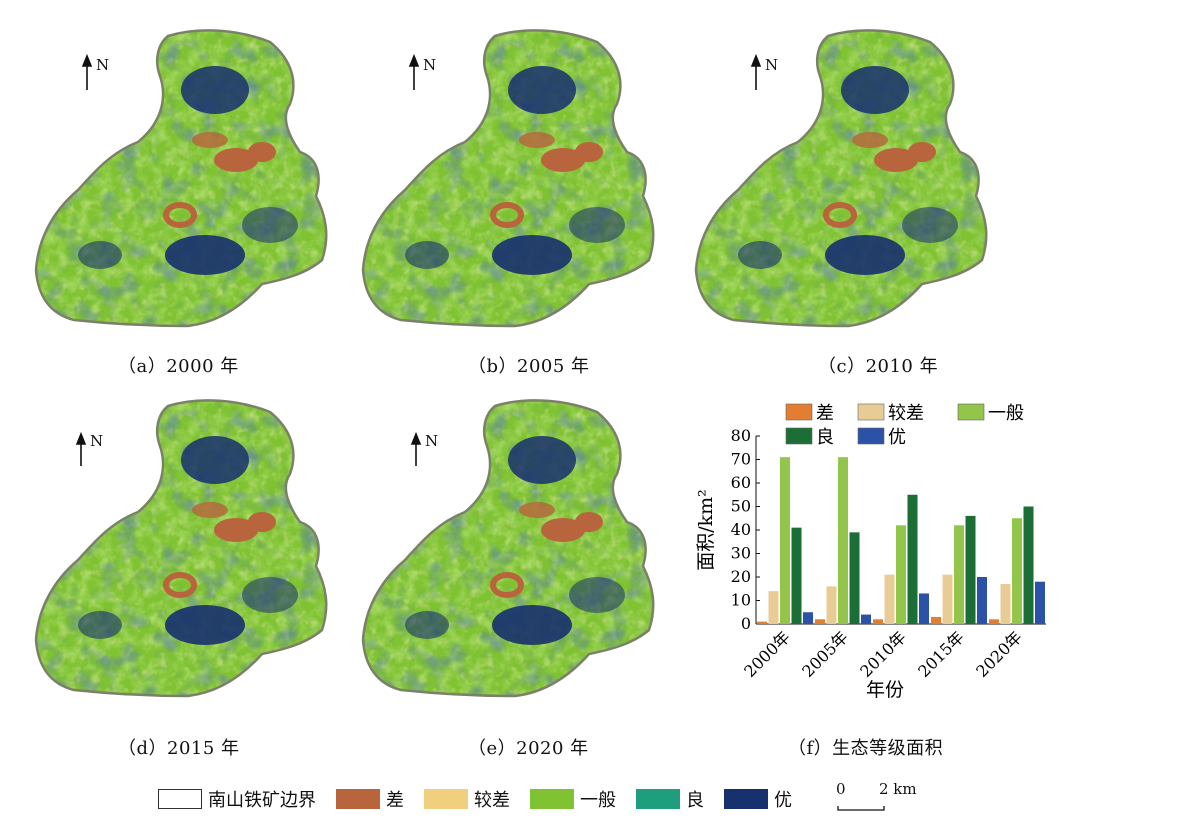 The width and height of the screenshot is (1178, 835). Describe the element at coordinates (741, 553) in the screenshot. I see `y-tick-label: 30` at that location.